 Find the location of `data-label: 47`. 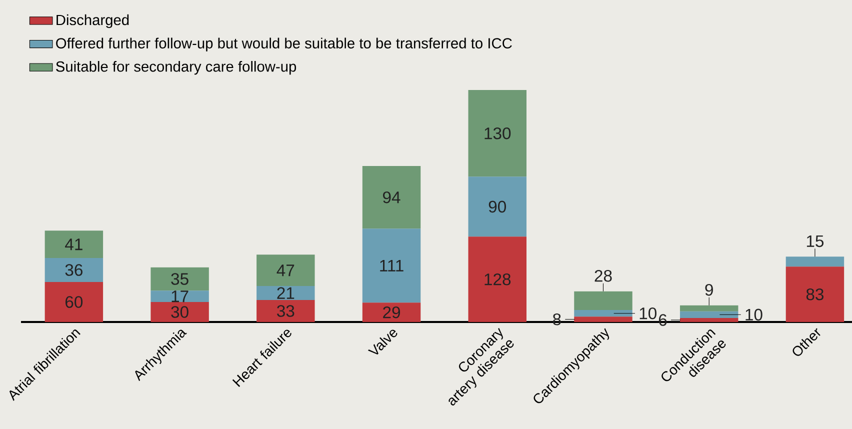

data-label: 47 is located at coordinates (285, 270).